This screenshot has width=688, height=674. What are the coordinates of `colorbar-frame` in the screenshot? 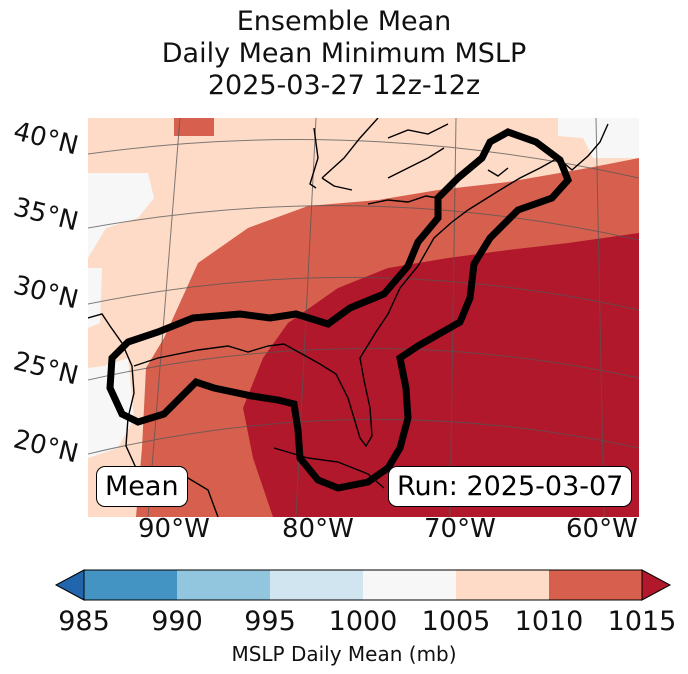 It's located at (363, 585).